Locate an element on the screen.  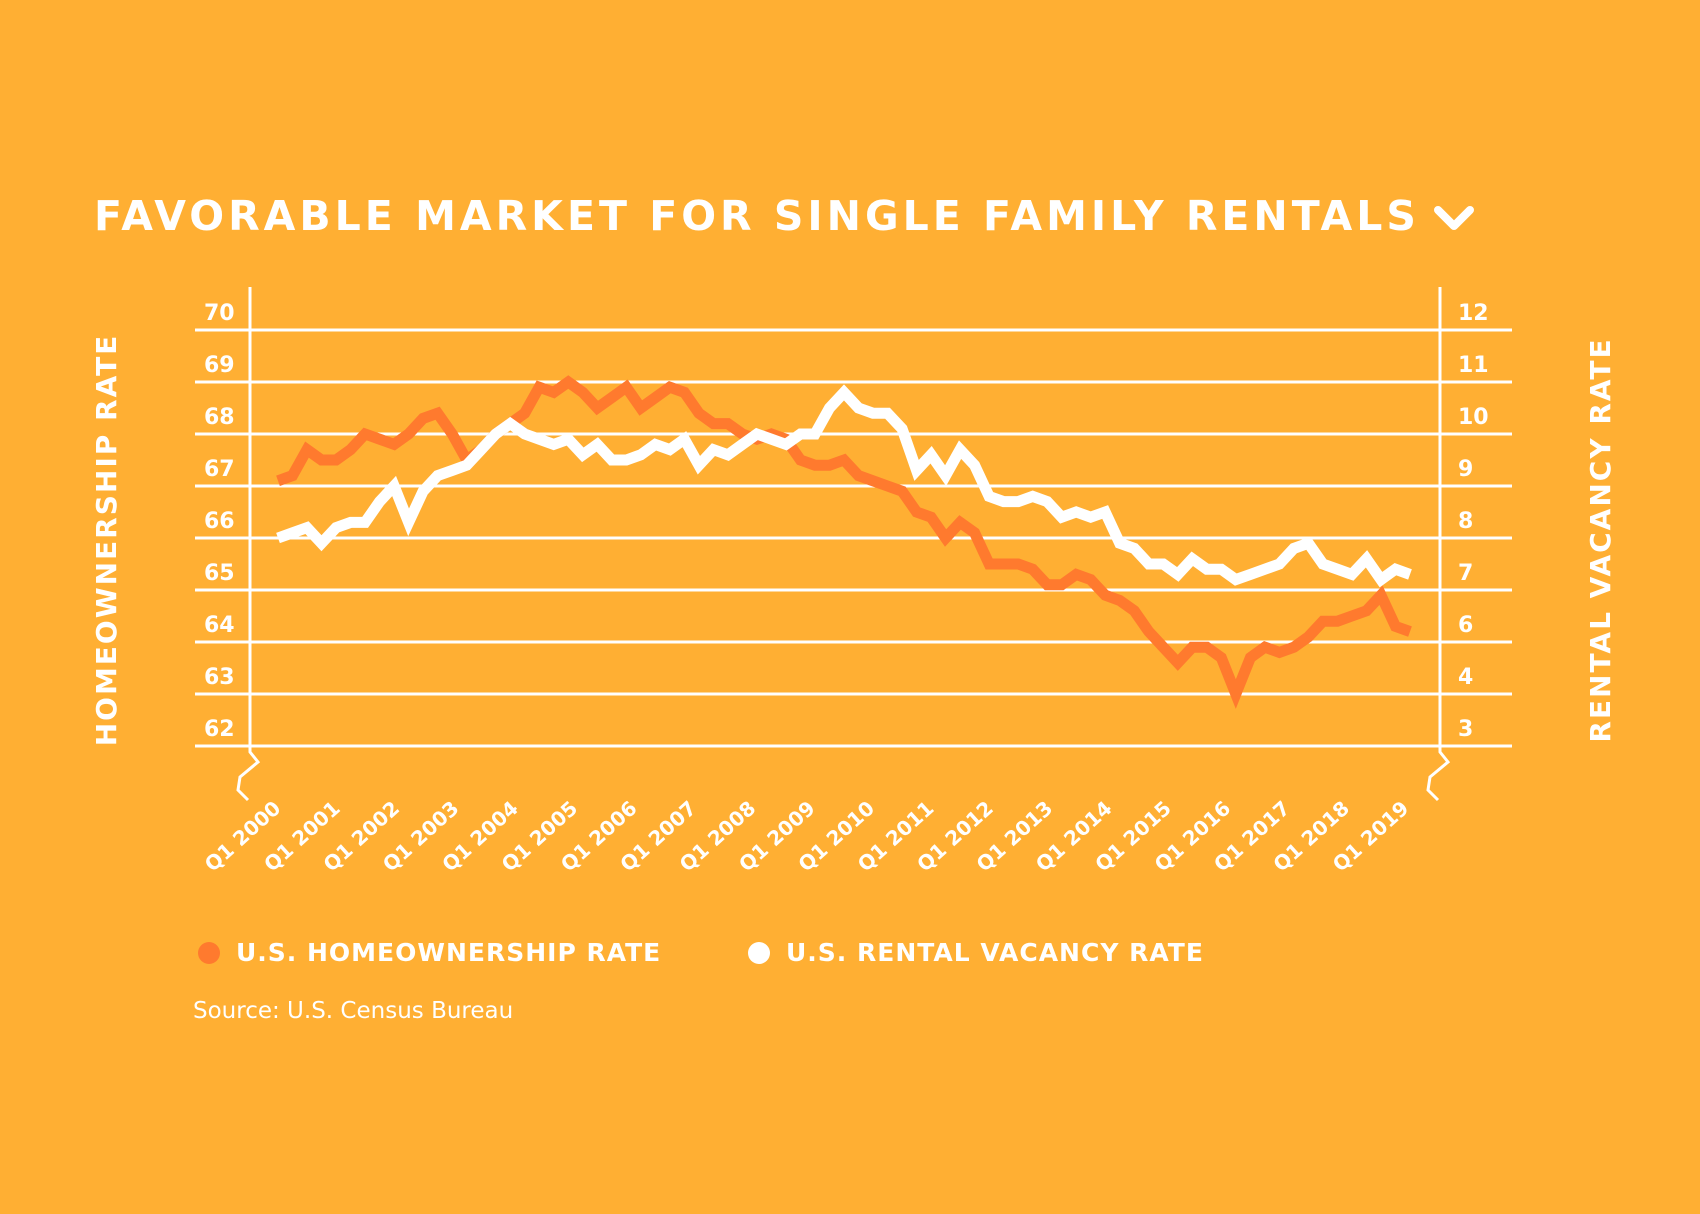
right-tick-label: 8 is located at coordinates (1465, 521).